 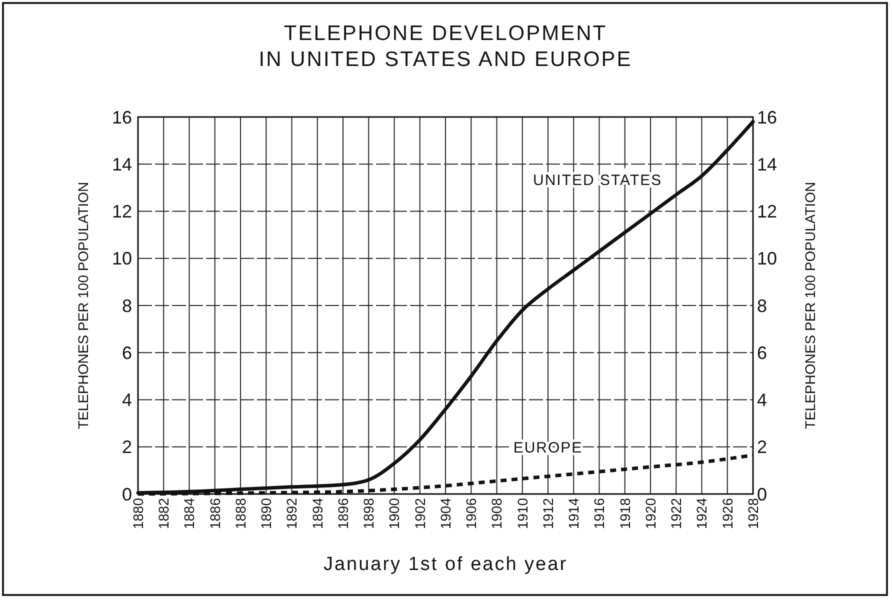 What do you see at coordinates (762, 447) in the screenshot?
I see `y2-tick-label: 2` at bounding box center [762, 447].